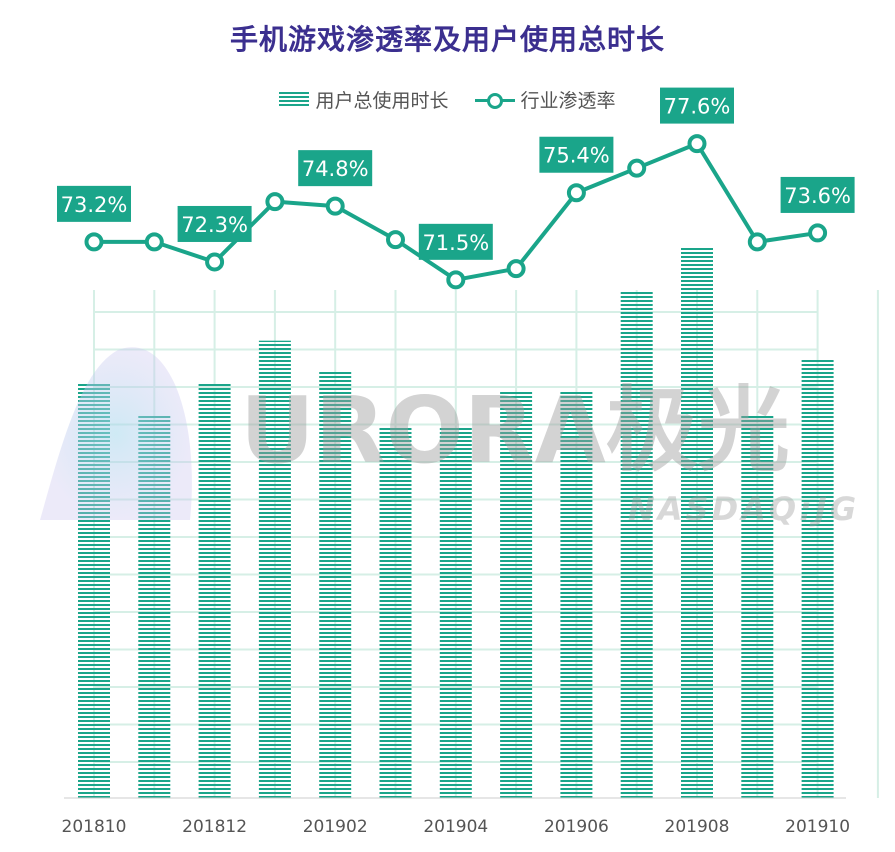  Describe the element at coordinates (382, 101) in the screenshot. I see `legend-bar-label: 用户总使用时长` at that location.